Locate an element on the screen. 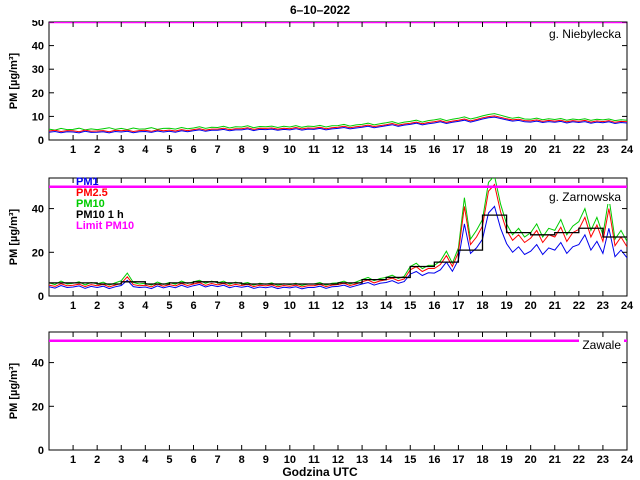  station-label-zawale: Zawale is located at coordinates (601, 345).